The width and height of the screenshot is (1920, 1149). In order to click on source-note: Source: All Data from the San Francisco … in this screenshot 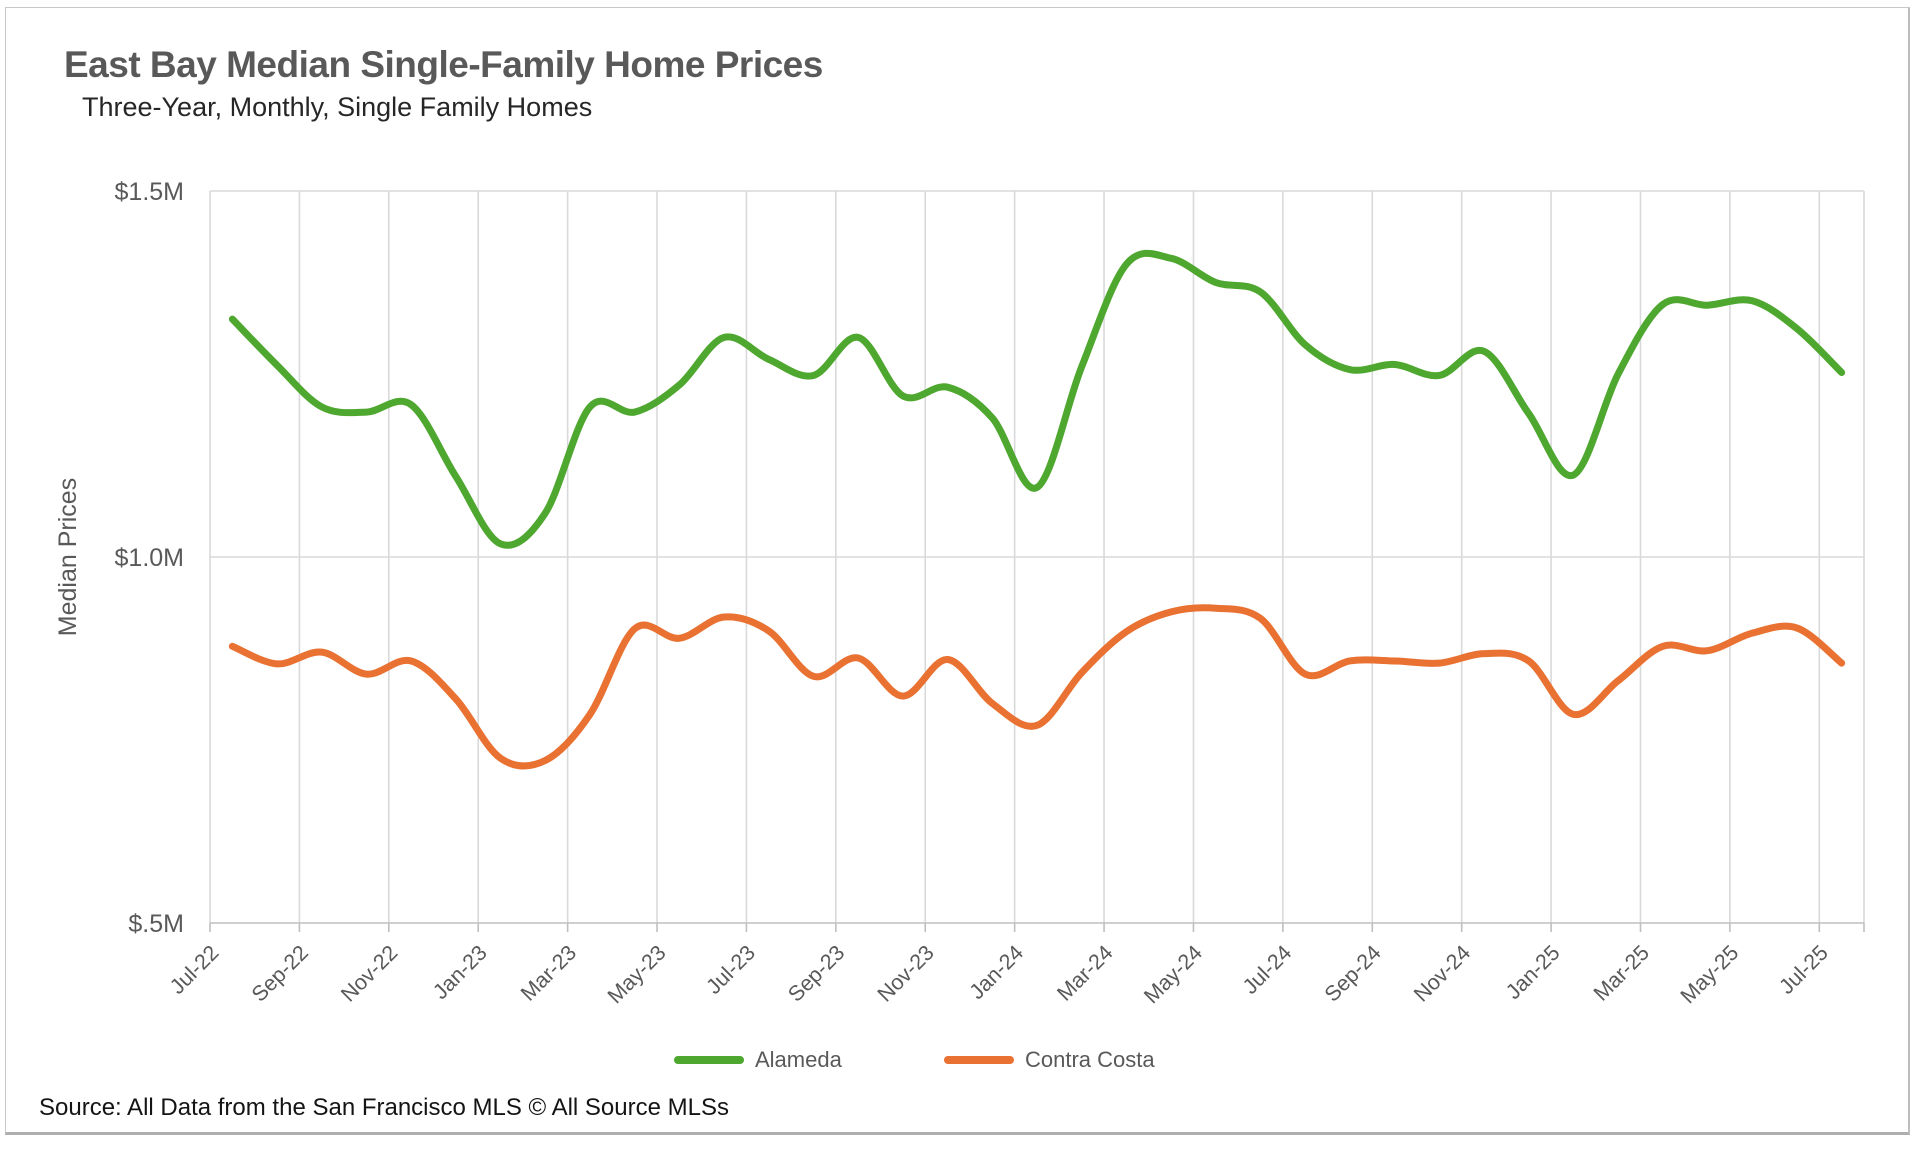, I will do `click(384, 1107)`.